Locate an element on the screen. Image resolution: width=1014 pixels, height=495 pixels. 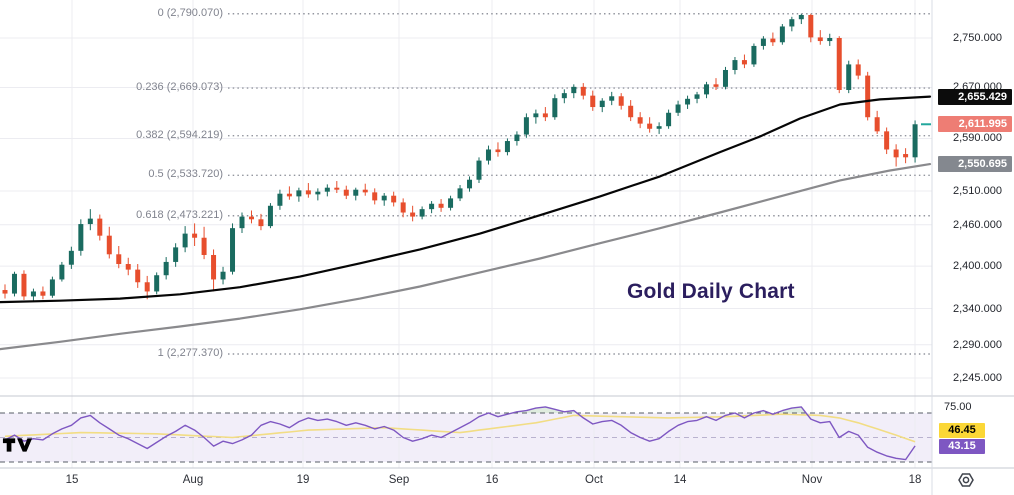
price-axis-tick: 2,590.000 is located at coordinates (977, 138).